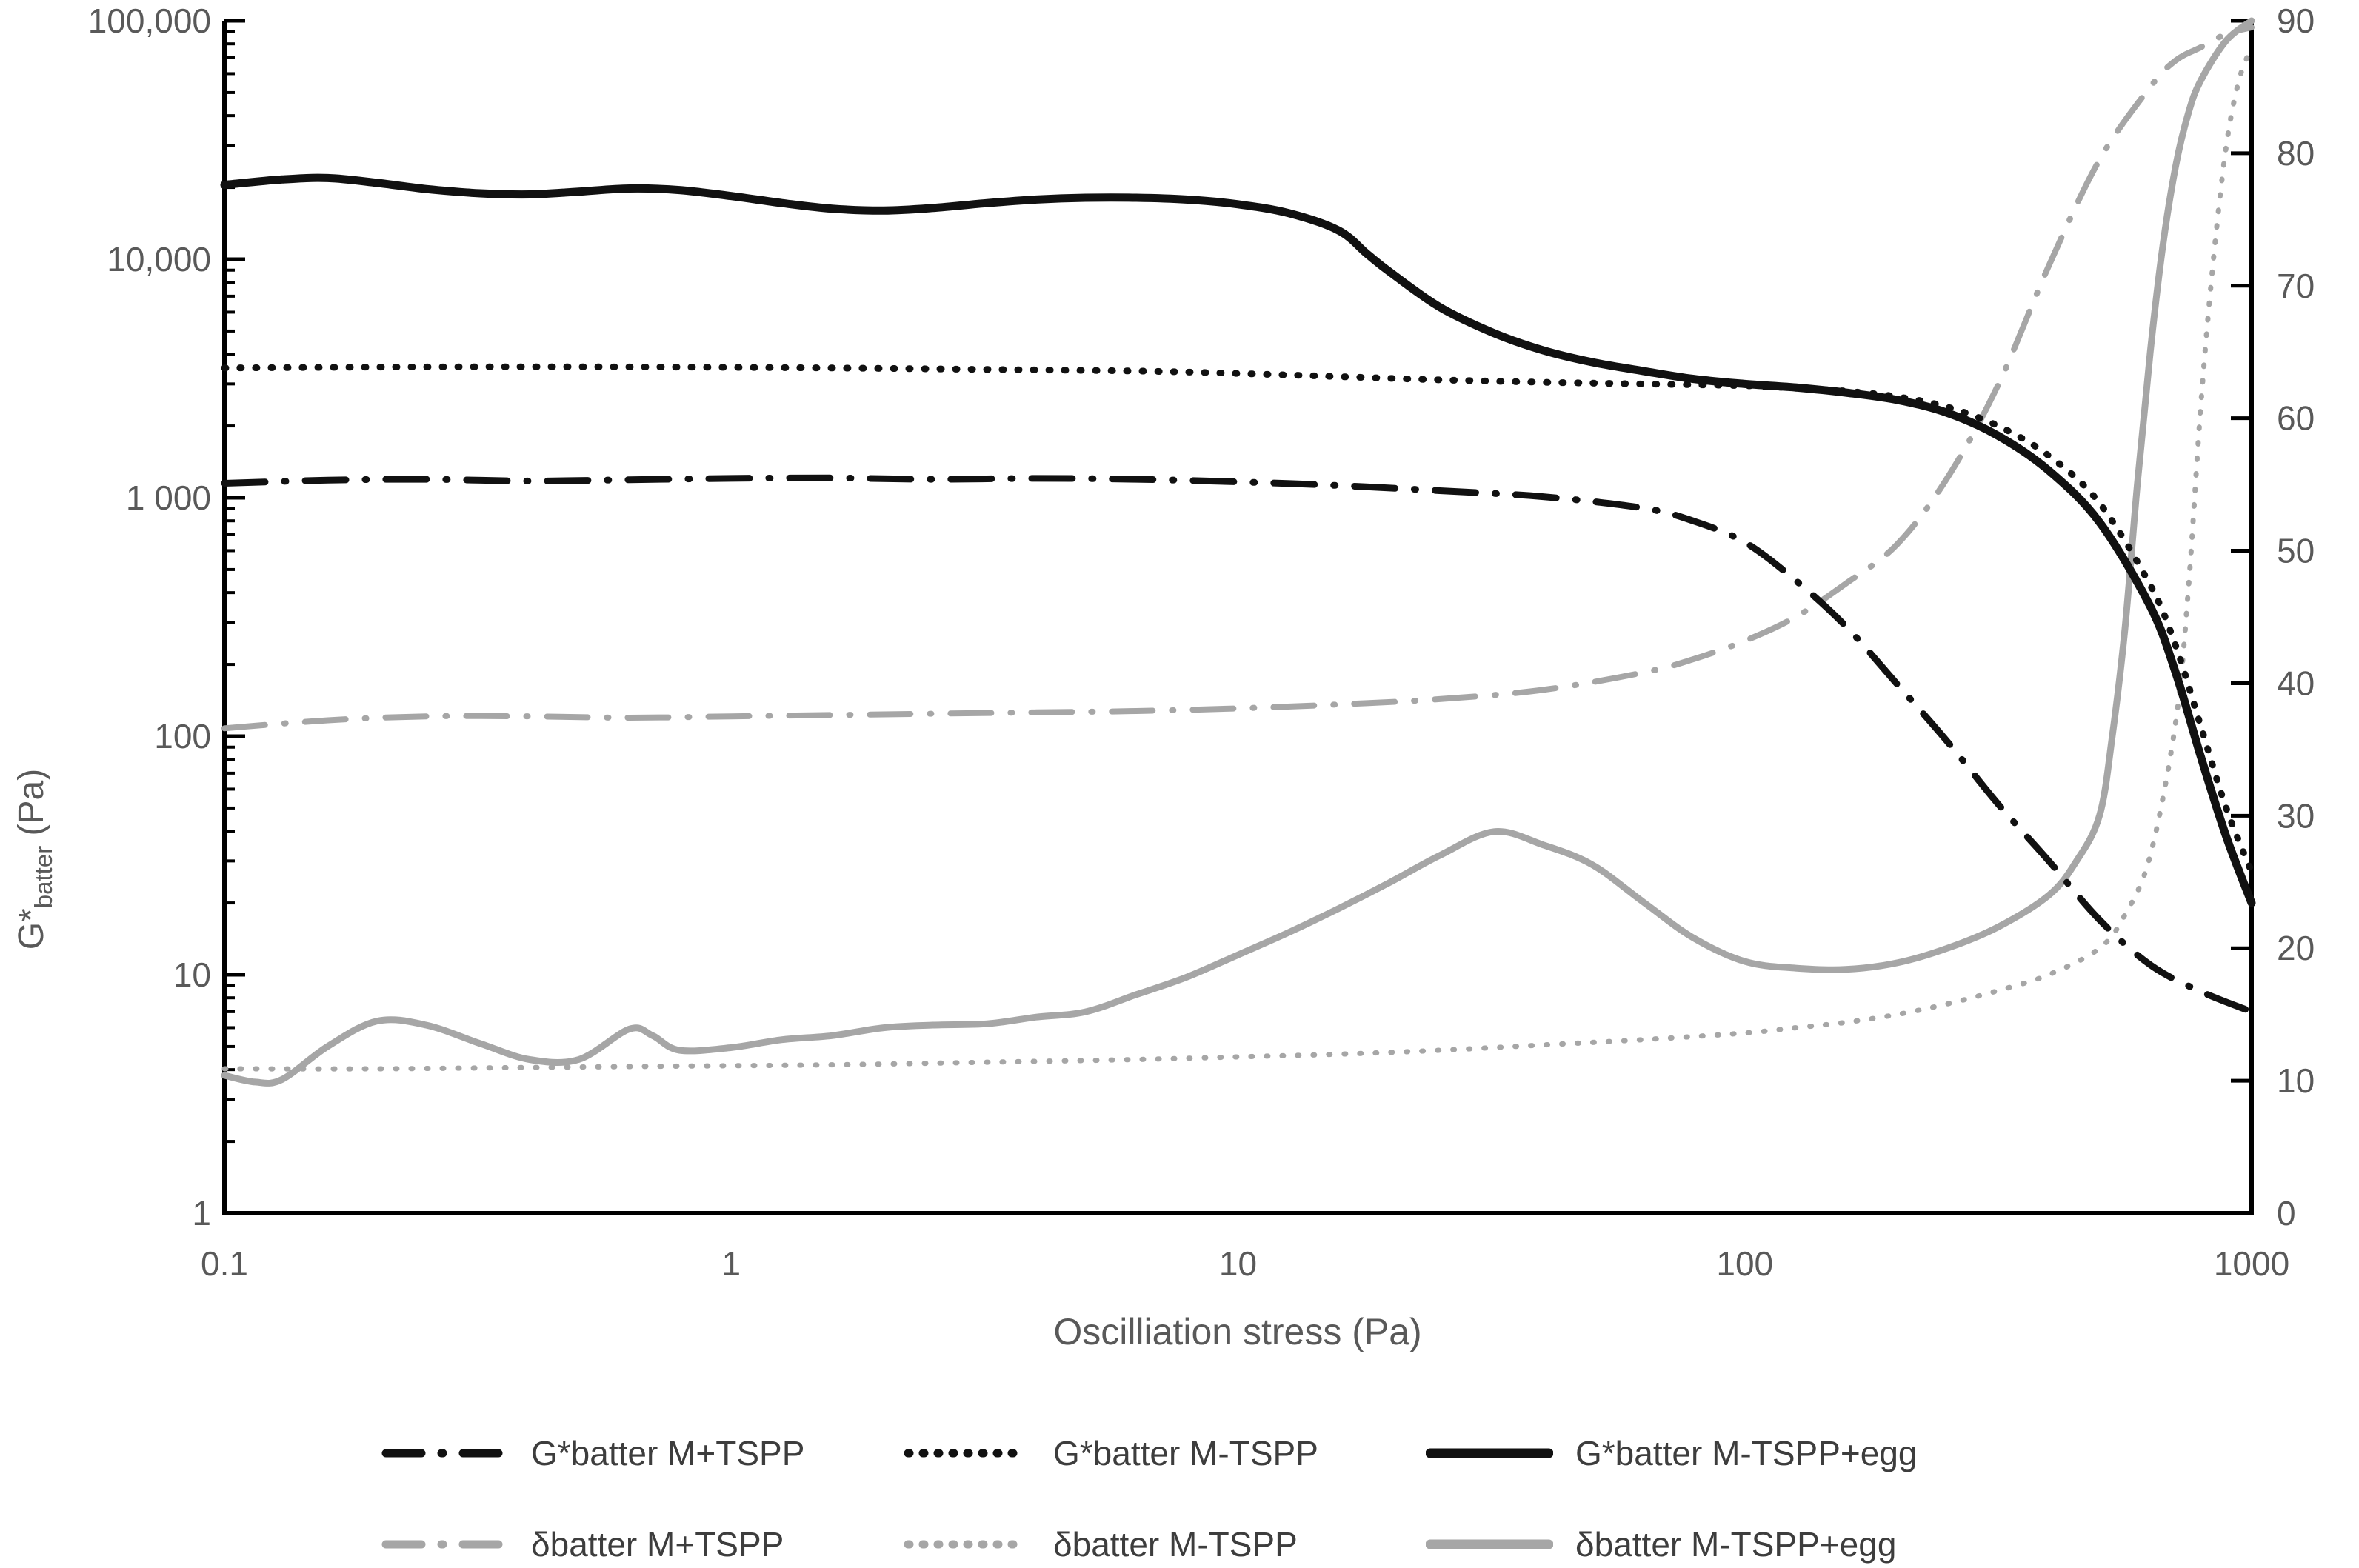 Image resolution: width=2359 pixels, height=1568 pixels. I want to click on y-axis-title-prefix: G*, so click(31, 929).